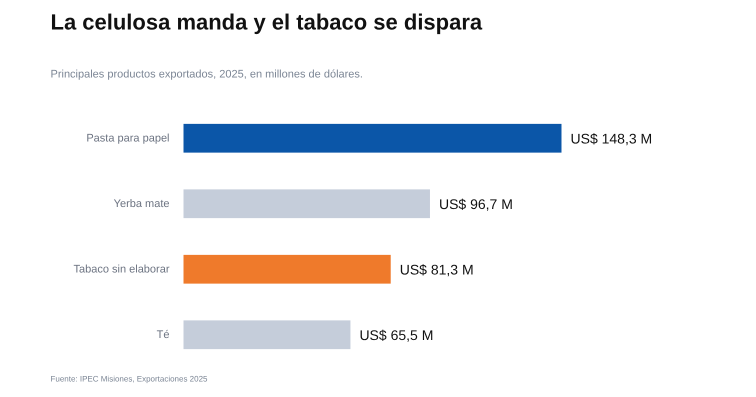 This screenshot has height=397, width=756. Describe the element at coordinates (163, 334) in the screenshot. I see `y-tick-label: Té` at that location.